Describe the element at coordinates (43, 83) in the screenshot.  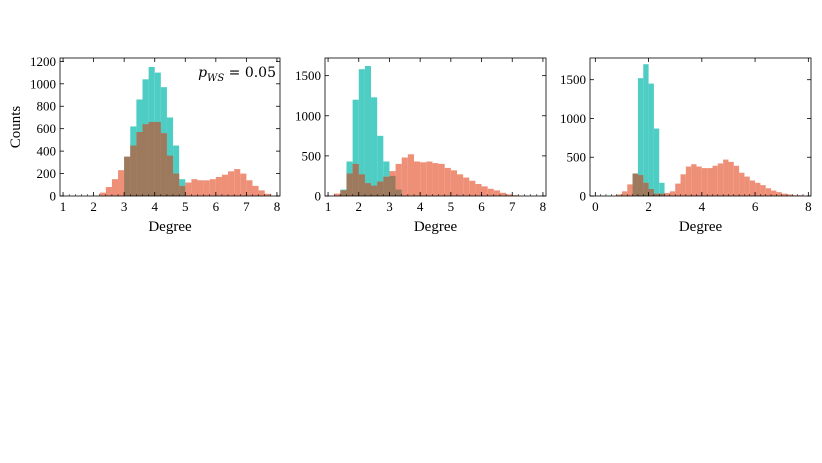
I see `y-tick-label: 1000` at that location.